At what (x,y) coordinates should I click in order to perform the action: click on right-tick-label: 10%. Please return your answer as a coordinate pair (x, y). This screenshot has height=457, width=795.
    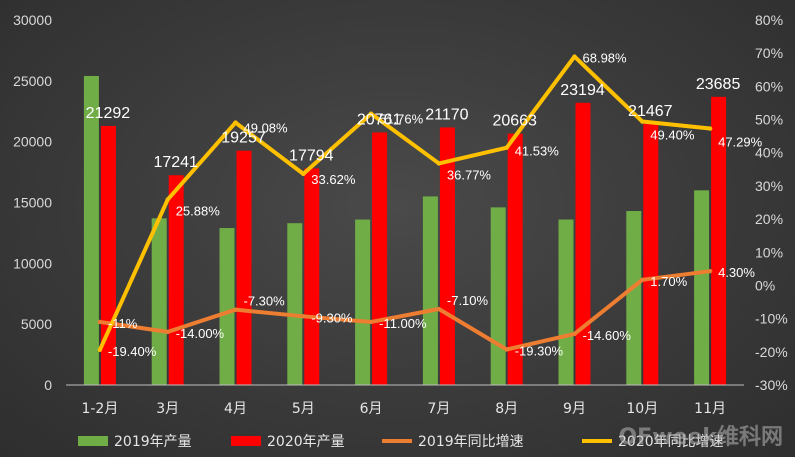
    Looking at the image, I should click on (769, 252).